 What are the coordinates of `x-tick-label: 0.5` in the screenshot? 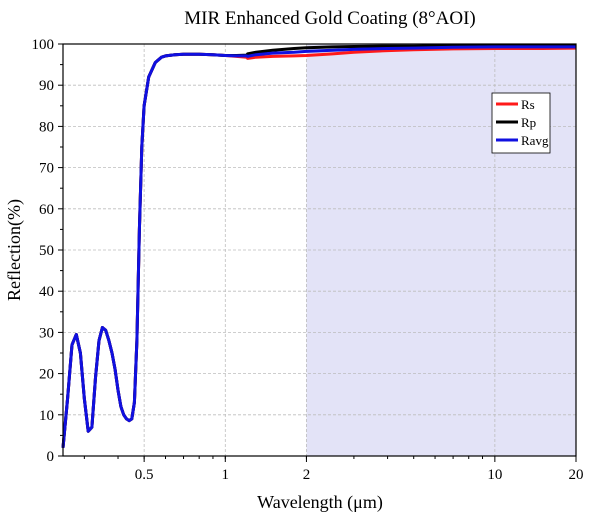 It's located at (144, 475).